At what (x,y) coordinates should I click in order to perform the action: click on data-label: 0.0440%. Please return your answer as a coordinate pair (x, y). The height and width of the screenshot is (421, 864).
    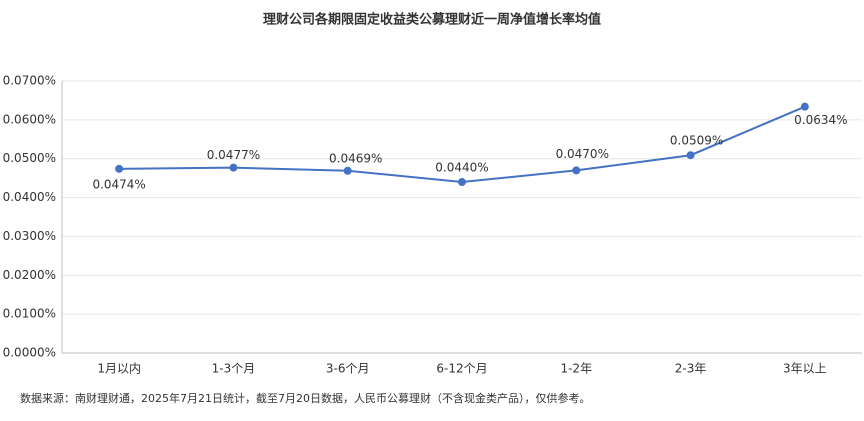
    Looking at the image, I should click on (461, 168).